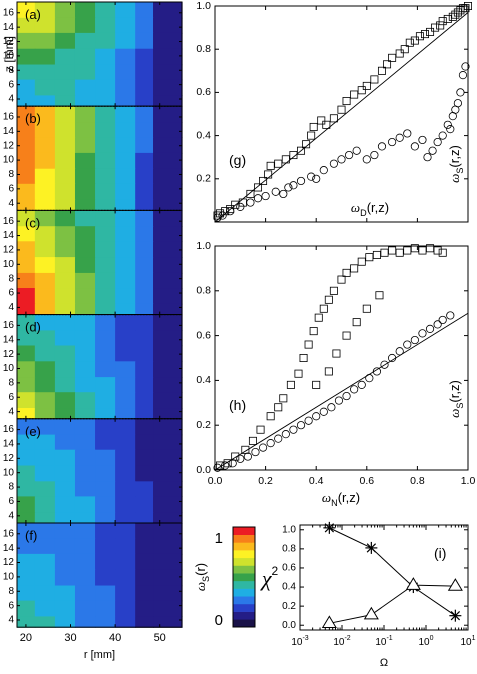  What do you see at coordinates (115, 638) in the screenshot?
I see `x-tick-label: 40` at bounding box center [115, 638].